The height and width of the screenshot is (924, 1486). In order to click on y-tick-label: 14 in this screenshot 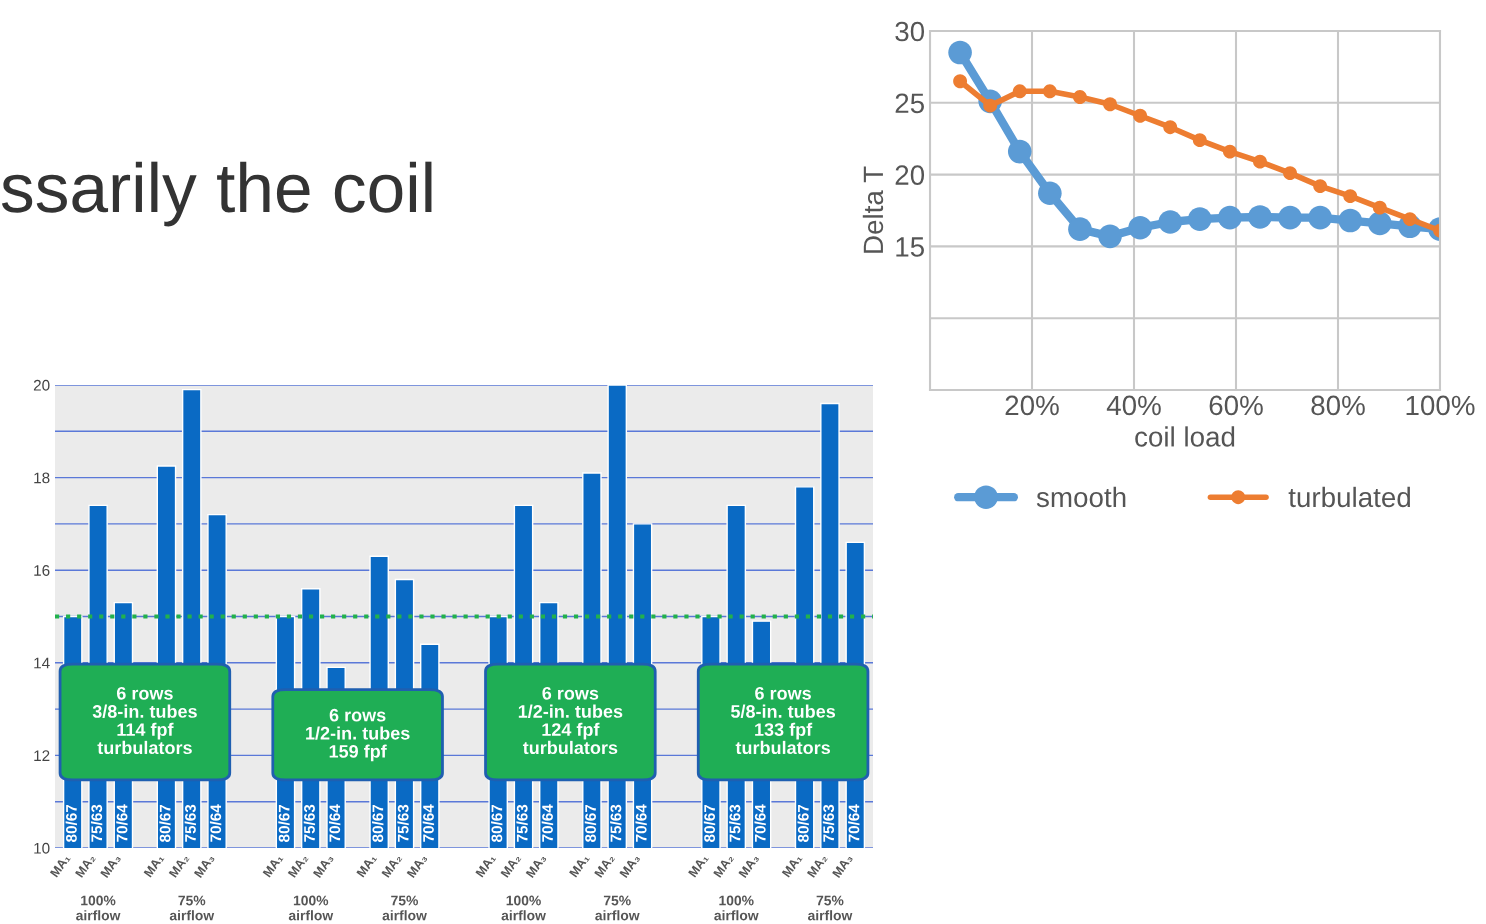, I will do `click(42, 663)`.